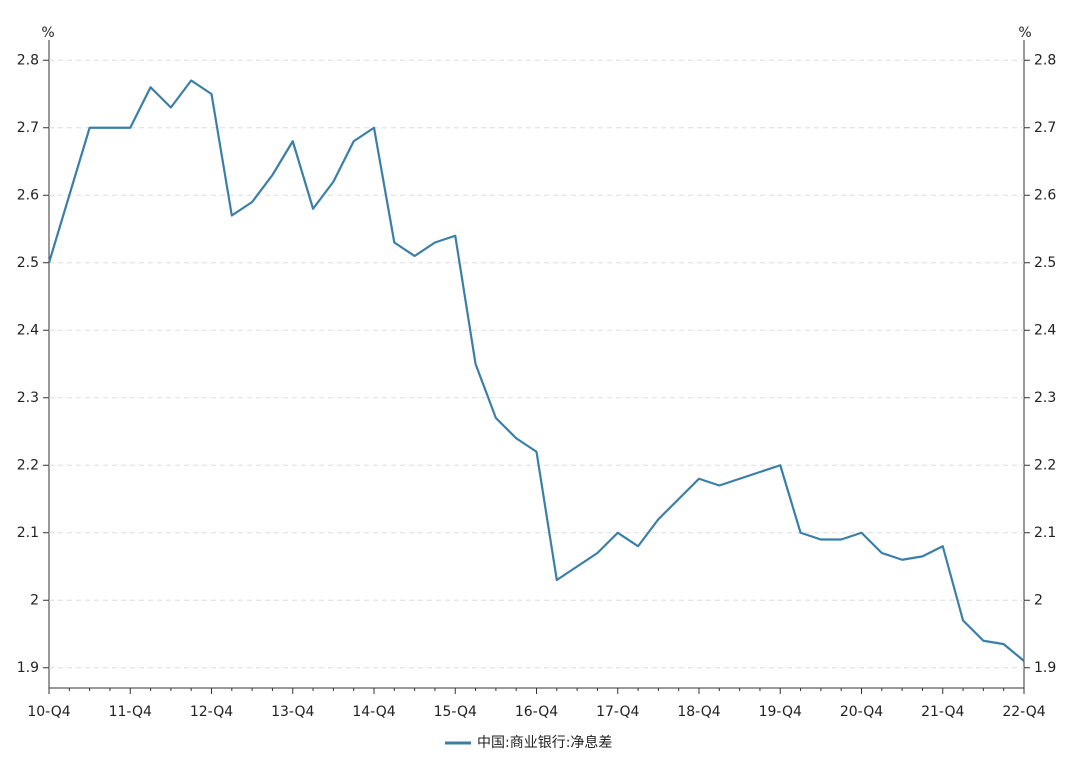  Describe the element at coordinates (28, 398) in the screenshot. I see `y-tick-label: 2.3` at that location.